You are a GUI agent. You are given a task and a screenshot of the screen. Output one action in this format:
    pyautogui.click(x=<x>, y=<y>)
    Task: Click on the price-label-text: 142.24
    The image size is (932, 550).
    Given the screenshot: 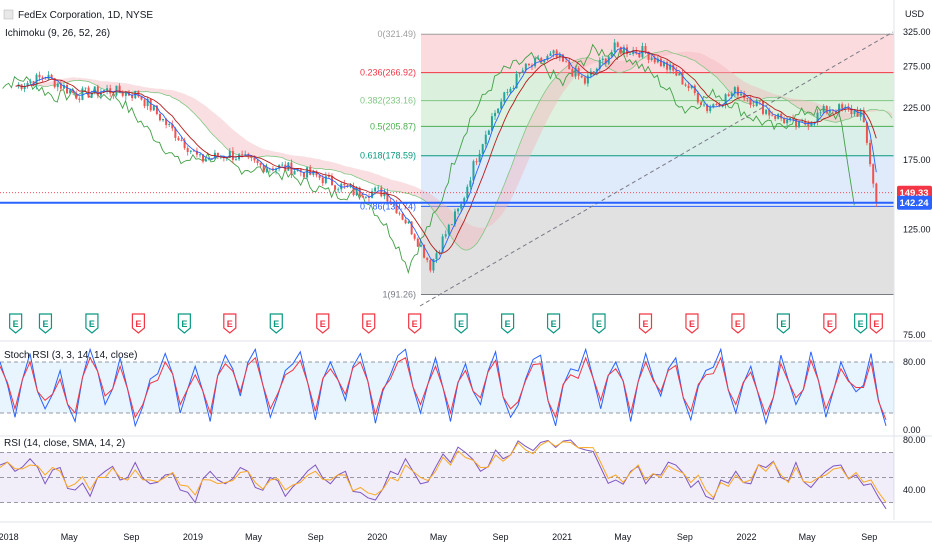 What is the action you would take?
    pyautogui.click(x=914, y=203)
    